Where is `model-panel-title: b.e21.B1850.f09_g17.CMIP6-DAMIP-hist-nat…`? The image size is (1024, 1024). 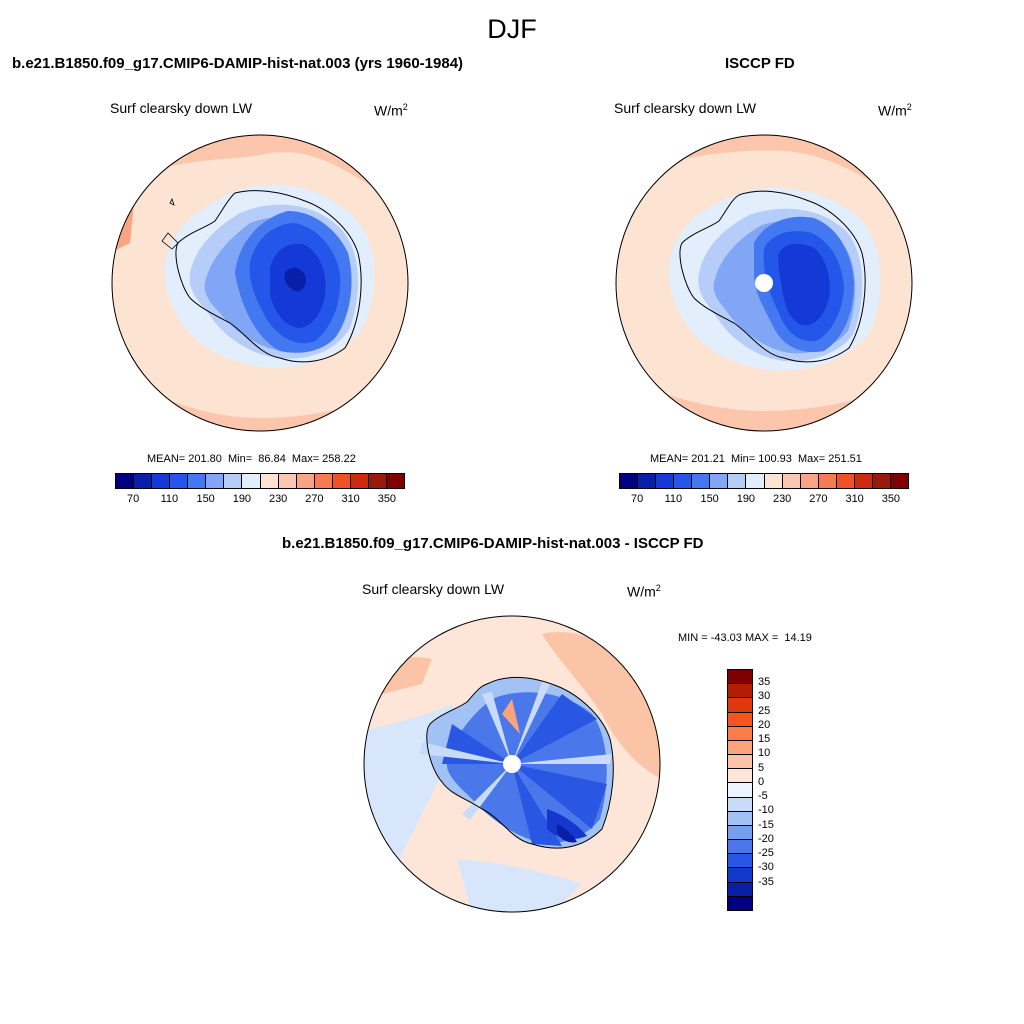 model-panel-title: b.e21.B1850.f09_g17.CMIP6-DAMIP-hist-nat… is located at coordinates (238, 63).